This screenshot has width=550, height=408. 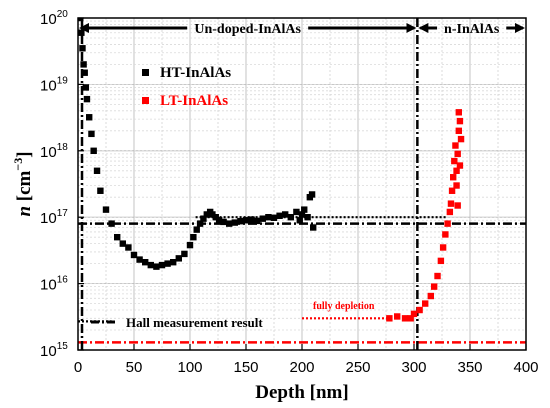 What do you see at coordinates (18, 164) in the screenshot?
I see `y-axis-label-unit-exp: −3` at bounding box center [18, 164].